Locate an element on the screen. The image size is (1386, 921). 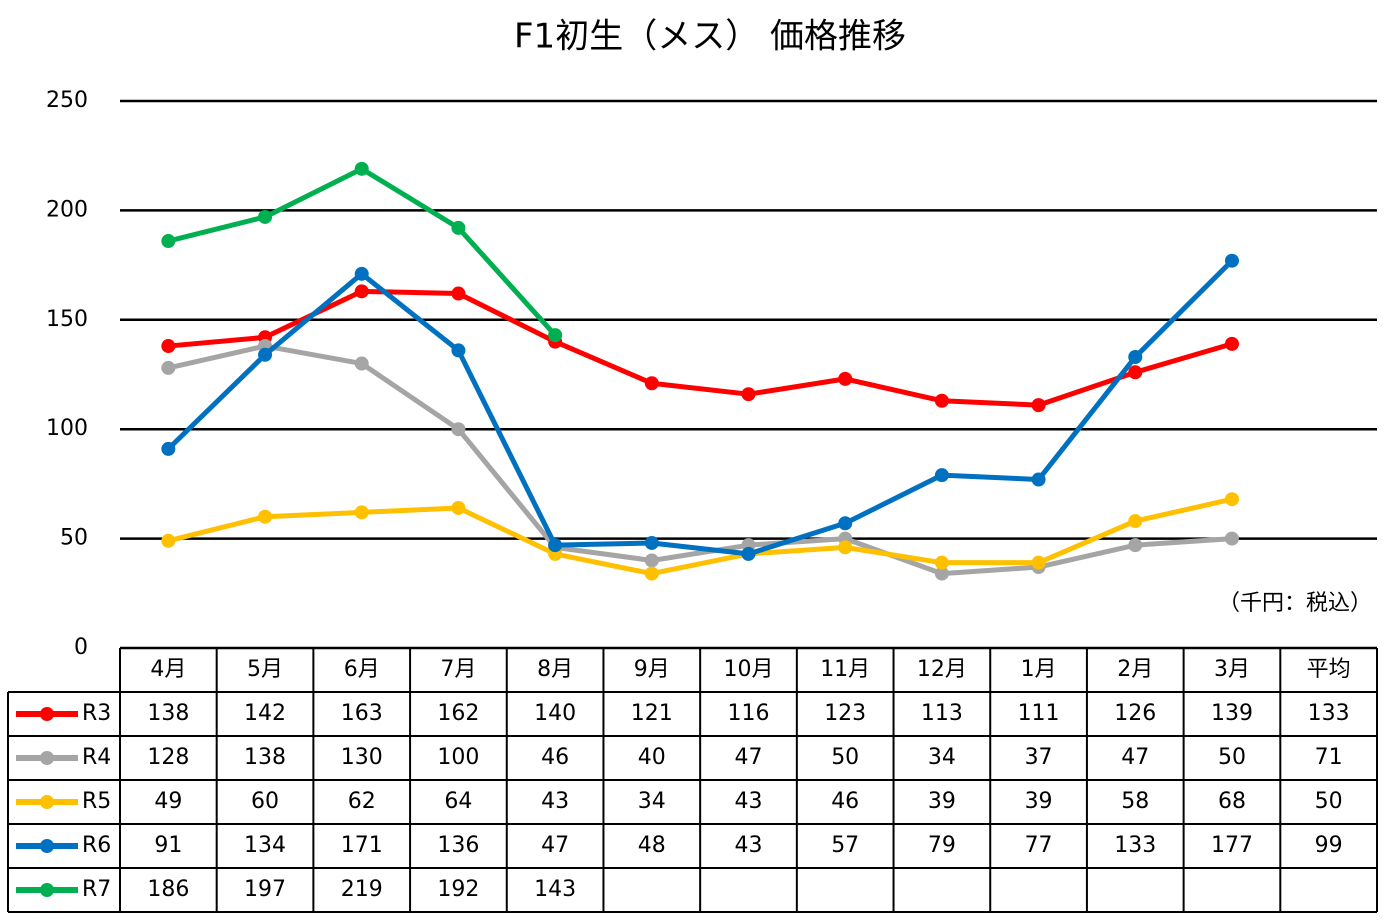
x-tick-label: 3月 is located at coordinates (1232, 669).